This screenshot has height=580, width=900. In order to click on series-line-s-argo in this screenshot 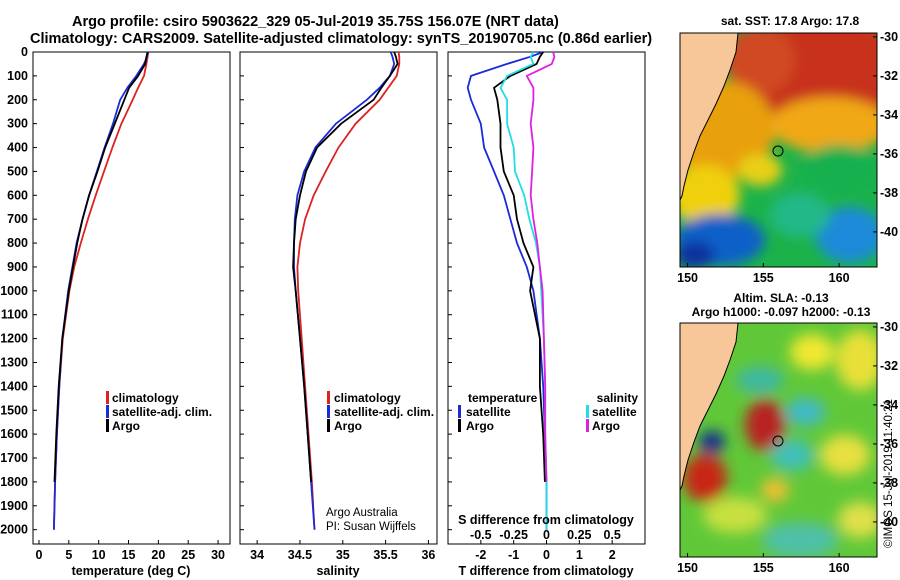, I will do `click(540, 266)`.